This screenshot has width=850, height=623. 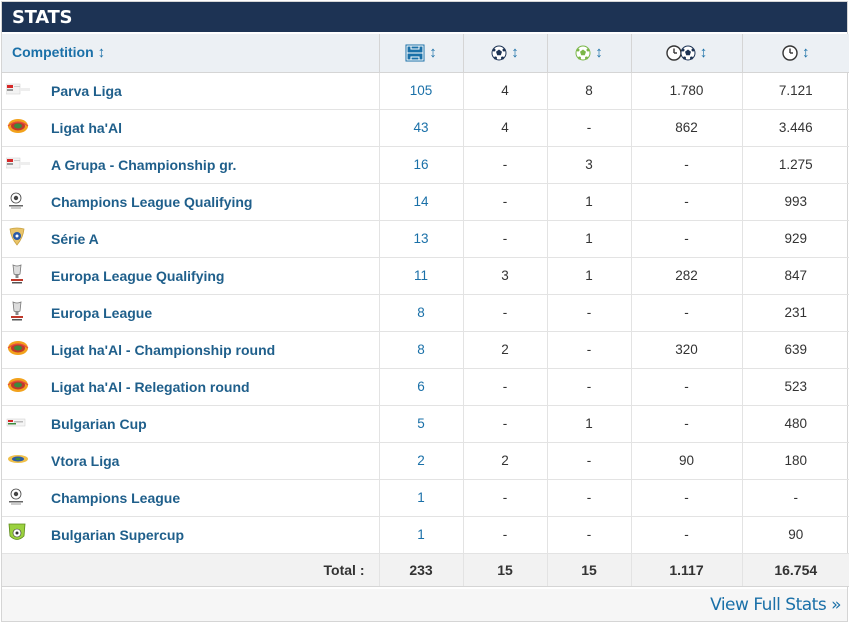 I want to click on appearances-cell: 13, so click(x=420, y=239).